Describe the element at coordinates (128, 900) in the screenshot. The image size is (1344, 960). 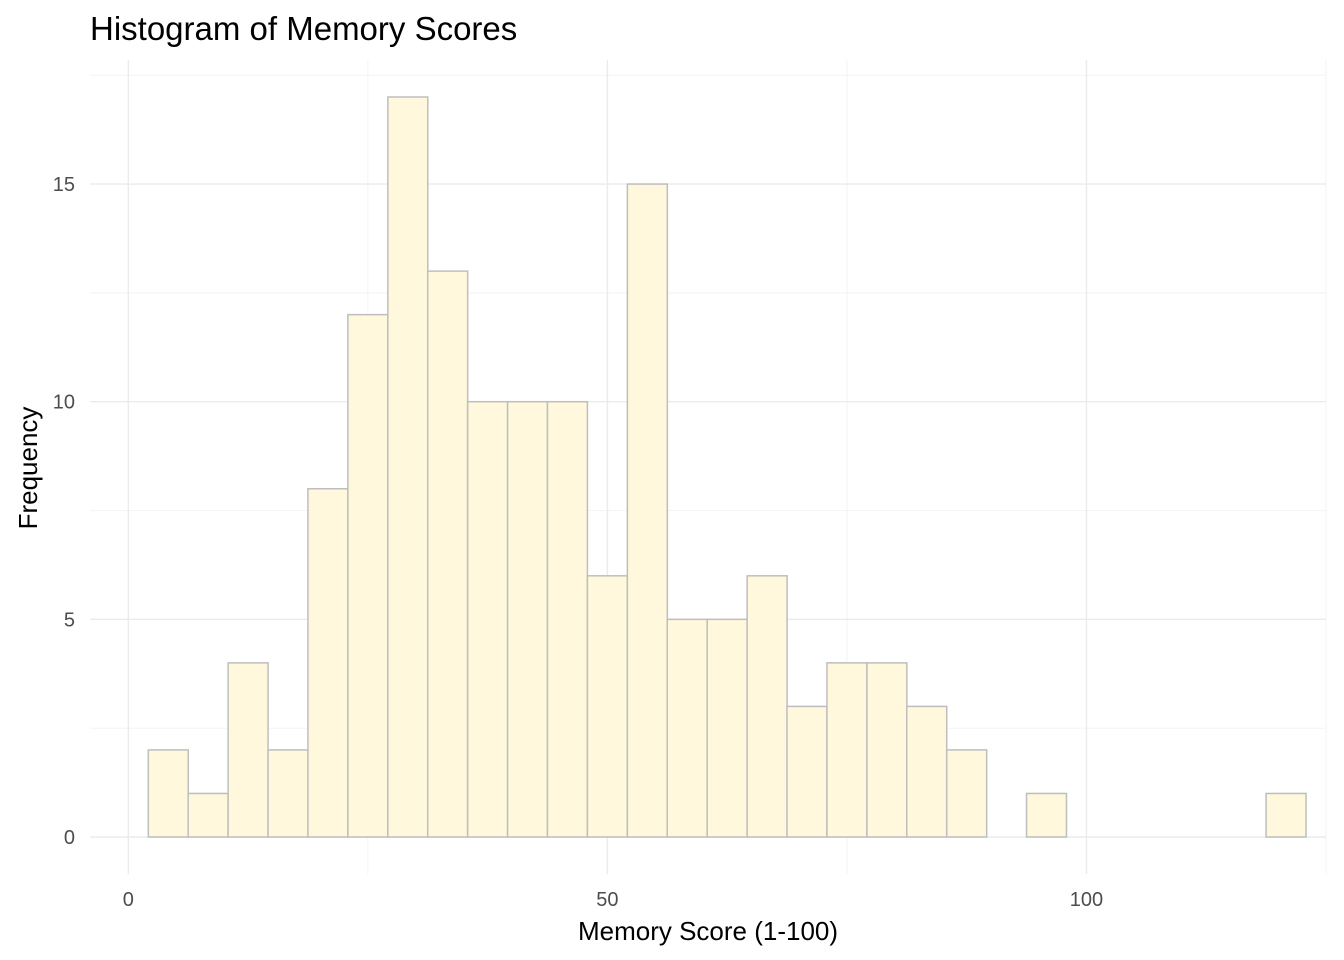
I see `x-tick-label: 0` at that location.